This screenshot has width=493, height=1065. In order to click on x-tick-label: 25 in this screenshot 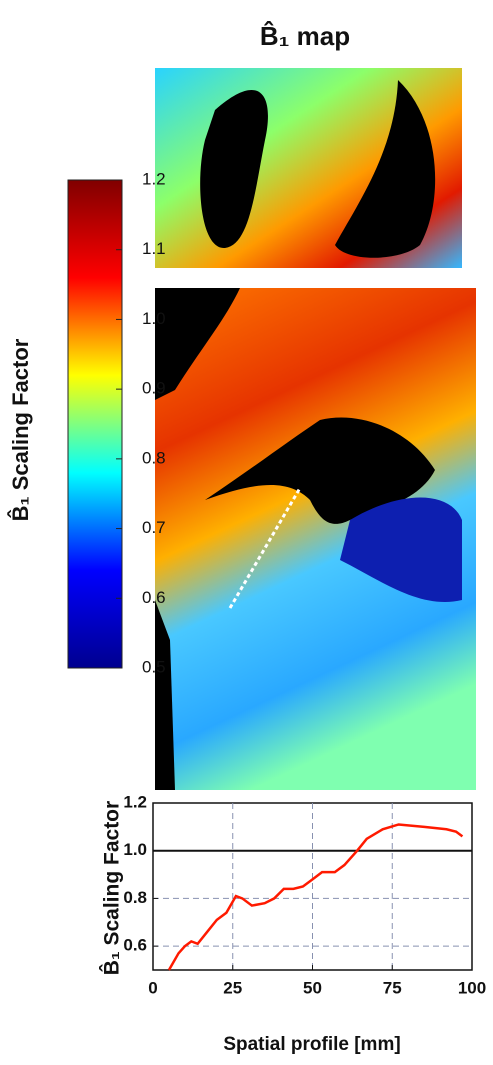, I will do `click(232, 987)`.